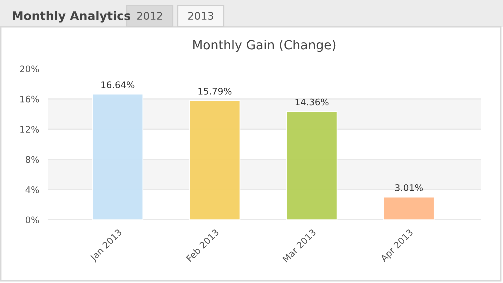  Describe the element at coordinates (215, 91) in the screenshot. I see `data-label: 15.79%` at that location.